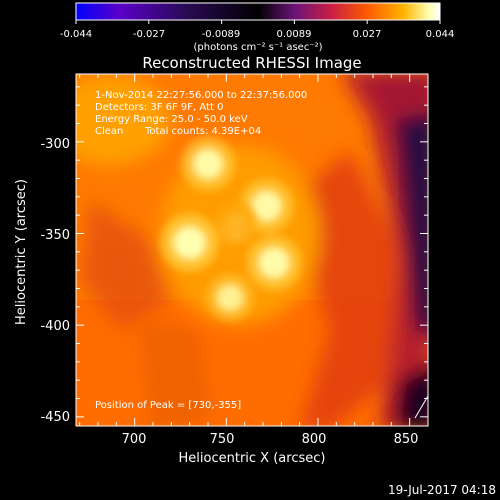  What do you see at coordinates (202, 131) in the screenshot?
I see `annotation-total-counts: Total counts: 4.39E+04` at bounding box center [202, 131].